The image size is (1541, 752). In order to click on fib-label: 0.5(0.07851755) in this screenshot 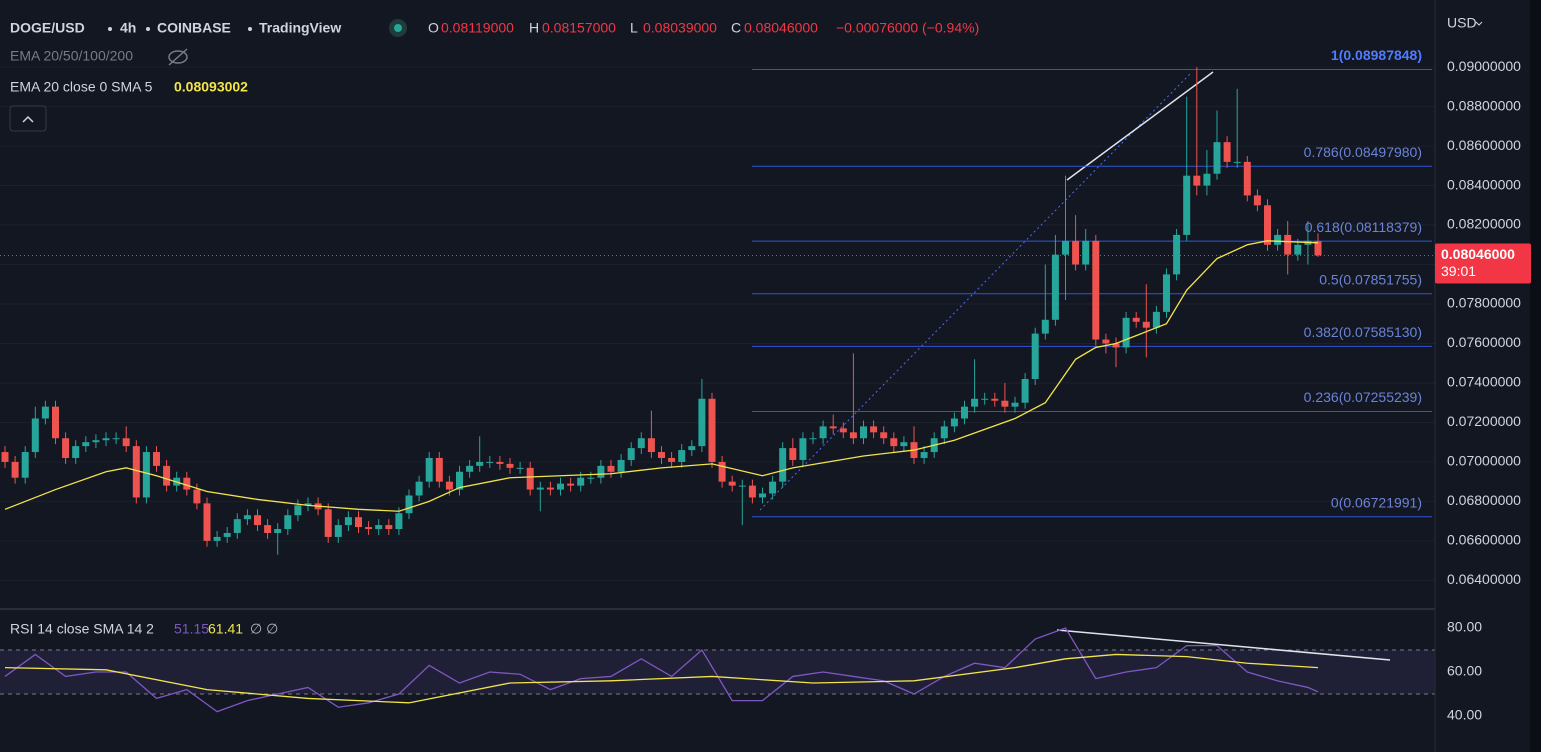, I will do `click(1370, 279)`.